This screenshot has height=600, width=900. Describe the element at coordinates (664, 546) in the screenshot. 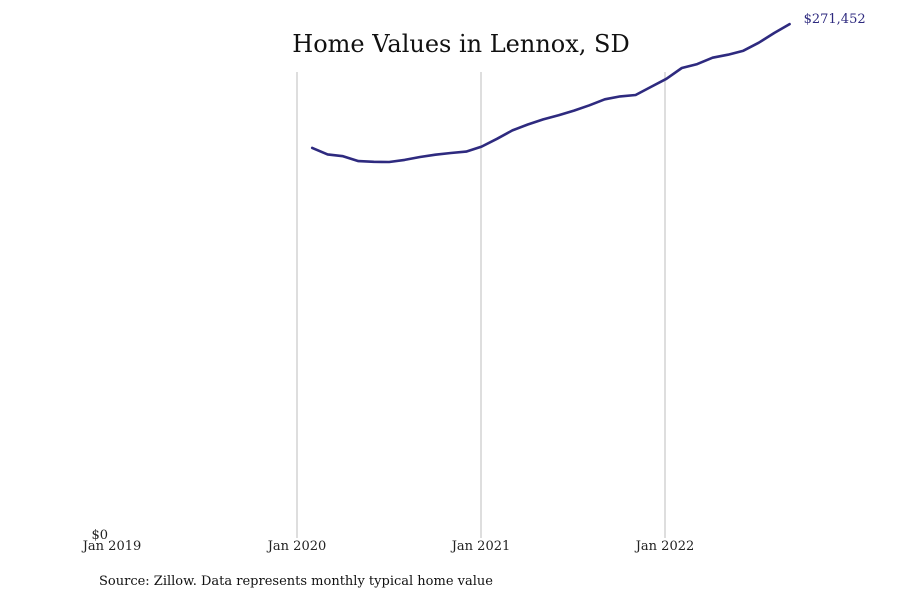

I see `x-tick-label: Jan 2022` at that location.